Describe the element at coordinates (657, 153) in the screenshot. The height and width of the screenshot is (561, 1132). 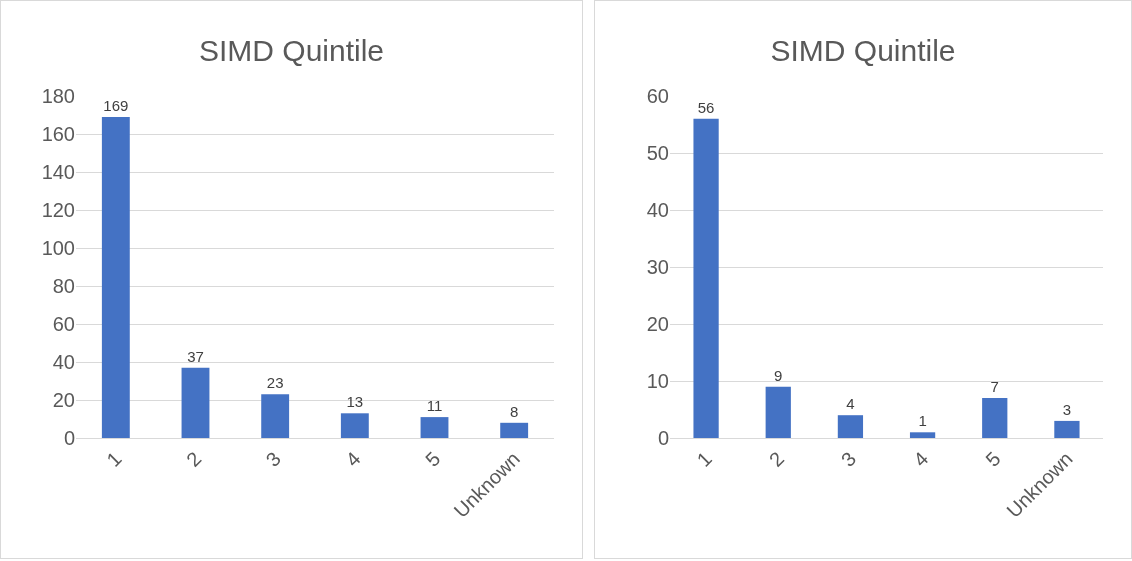
I see `y-tick-label: 50` at that location.